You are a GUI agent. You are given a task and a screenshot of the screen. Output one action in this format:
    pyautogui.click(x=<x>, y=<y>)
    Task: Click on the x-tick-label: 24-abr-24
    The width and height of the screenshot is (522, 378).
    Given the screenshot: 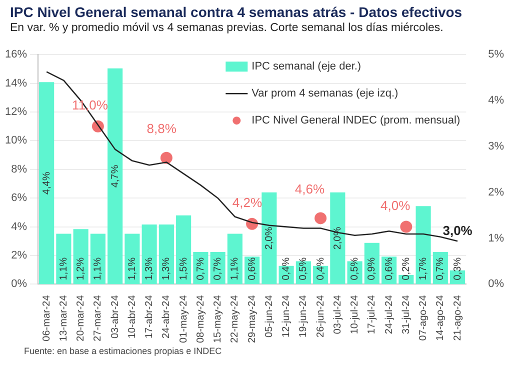 What is the action you would take?
    pyautogui.click(x=166, y=316)
    